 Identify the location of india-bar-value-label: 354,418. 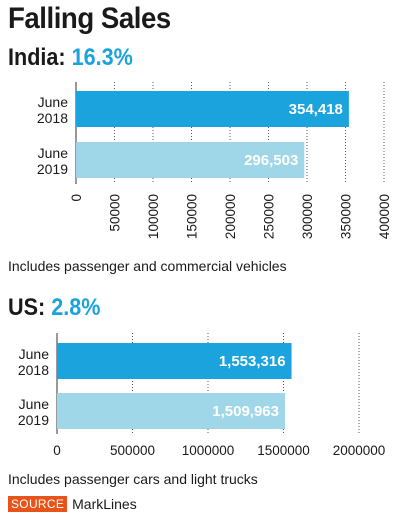
(316, 109).